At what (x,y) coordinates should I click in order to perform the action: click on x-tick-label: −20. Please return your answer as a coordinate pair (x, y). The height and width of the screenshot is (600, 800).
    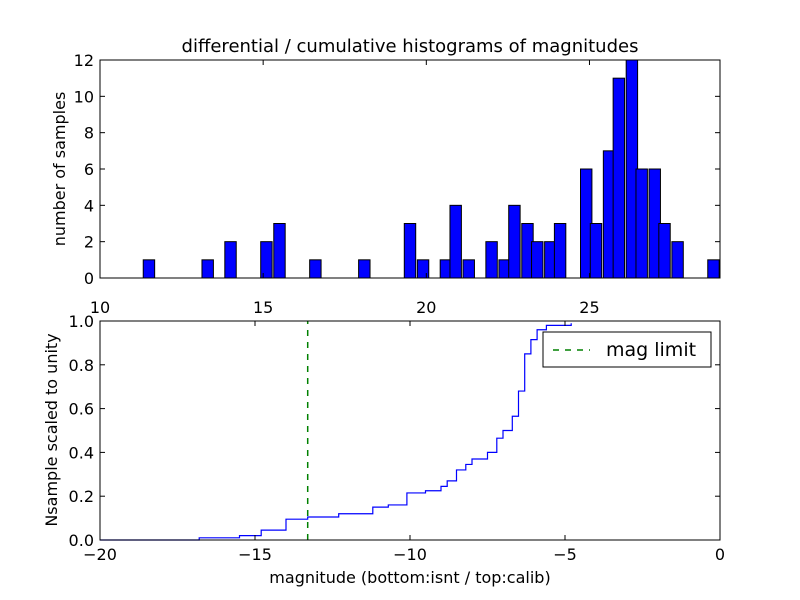
    Looking at the image, I should click on (100, 554).